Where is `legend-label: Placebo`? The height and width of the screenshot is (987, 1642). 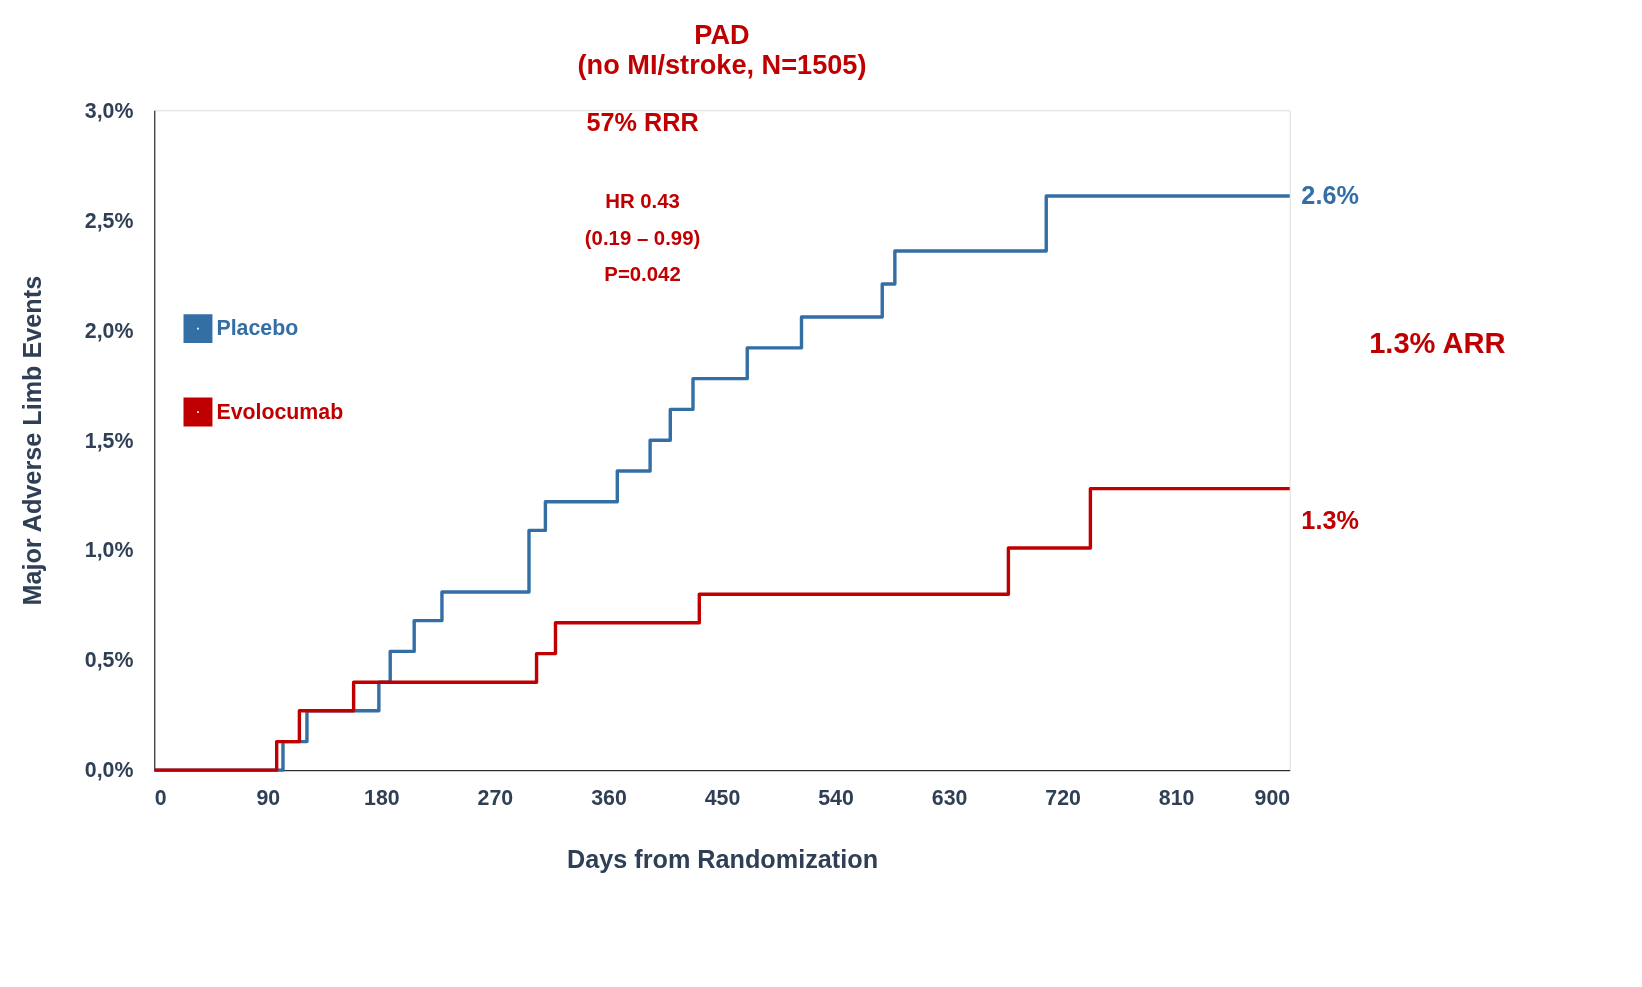 legend-label: Placebo is located at coordinates (257, 328).